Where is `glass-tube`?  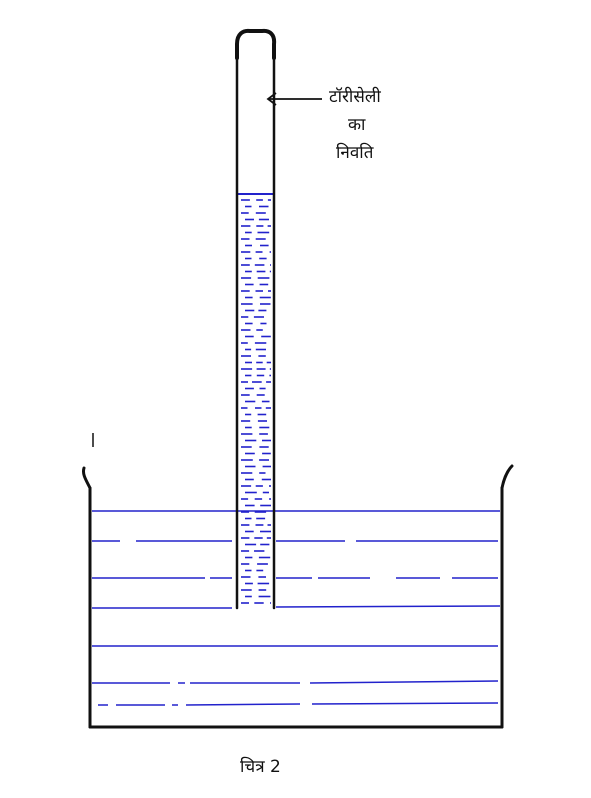
glass-tube is located at coordinates (256, 319).